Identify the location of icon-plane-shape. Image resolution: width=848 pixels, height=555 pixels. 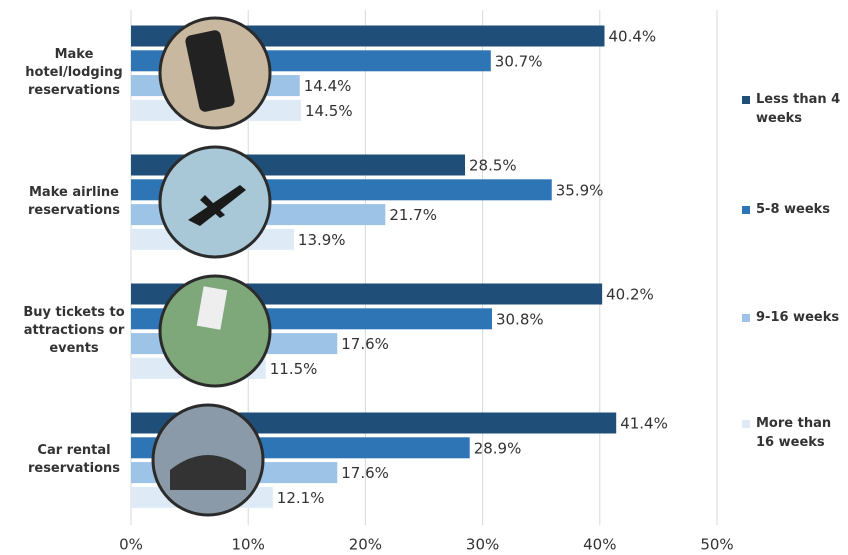
(217, 205).